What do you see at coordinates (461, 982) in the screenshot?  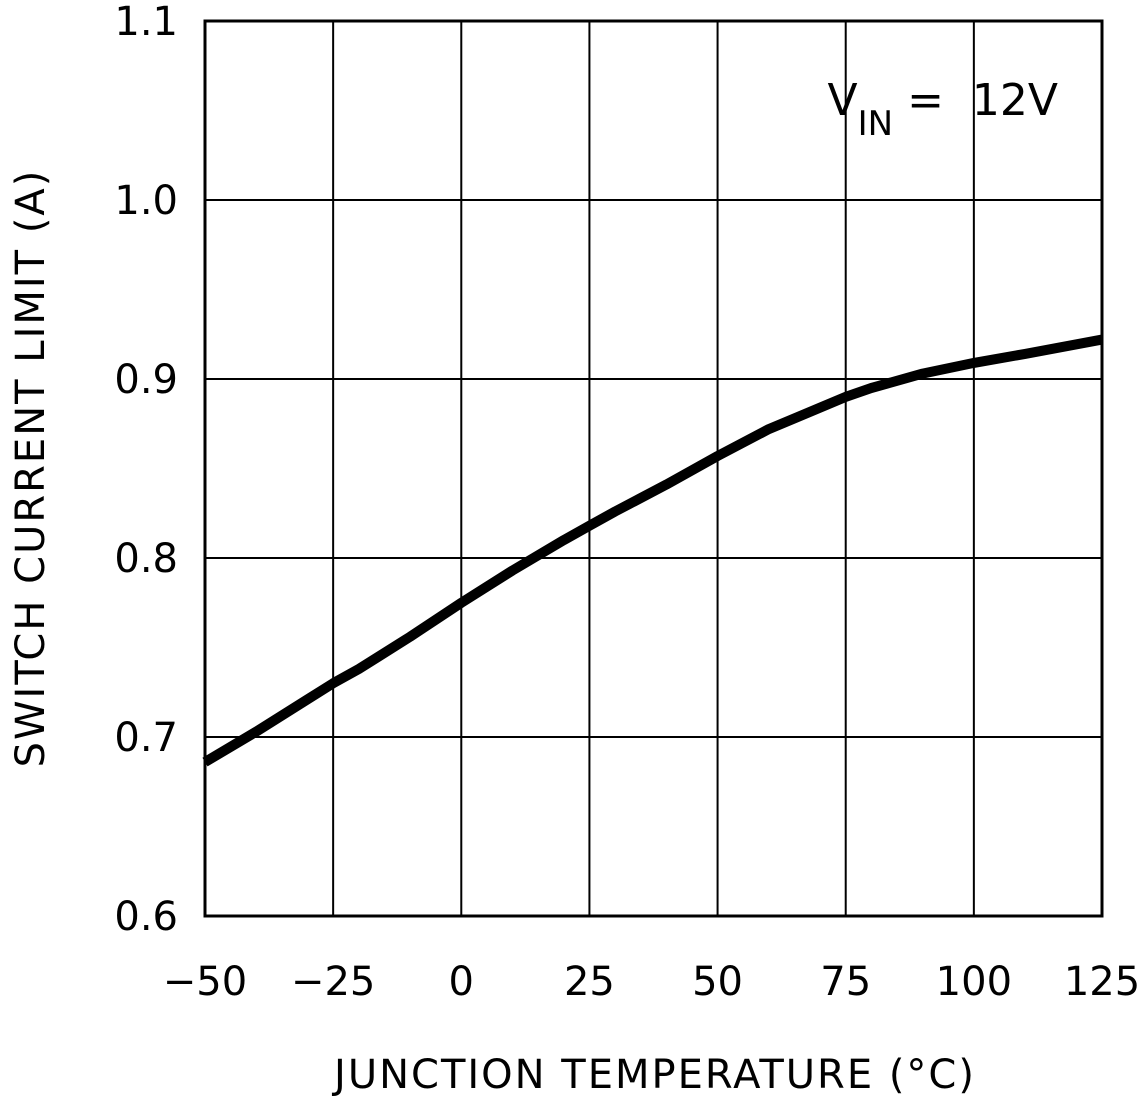 I see `x-tick-label: 0` at bounding box center [461, 982].